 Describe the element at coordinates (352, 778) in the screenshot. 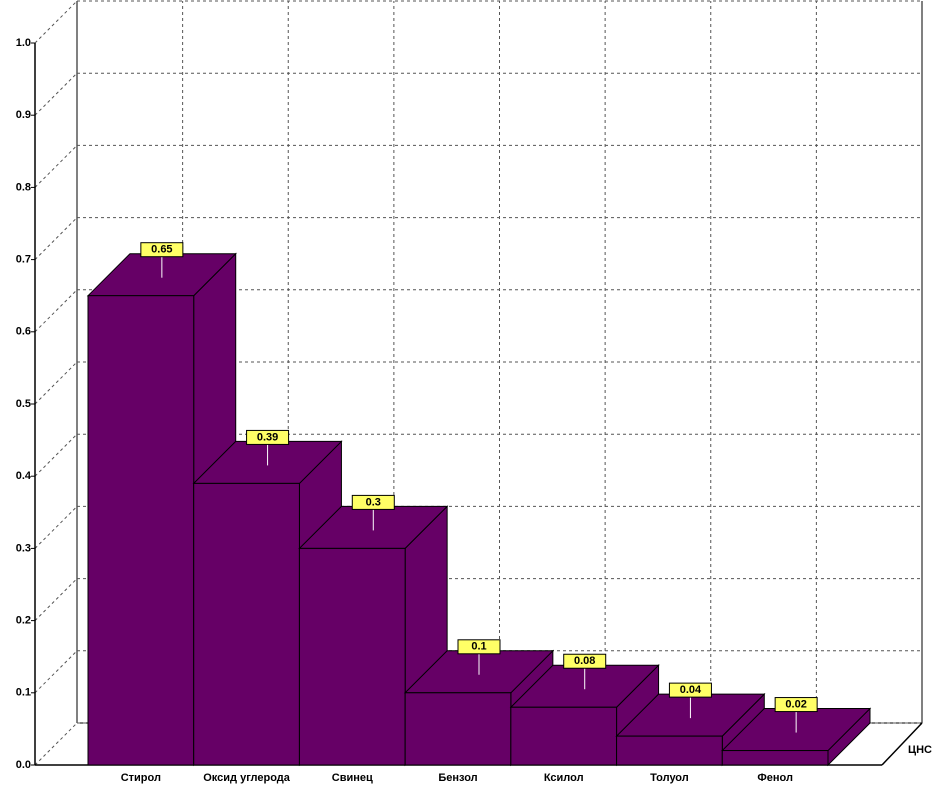

I see `x-tick-label: Свинец` at that location.